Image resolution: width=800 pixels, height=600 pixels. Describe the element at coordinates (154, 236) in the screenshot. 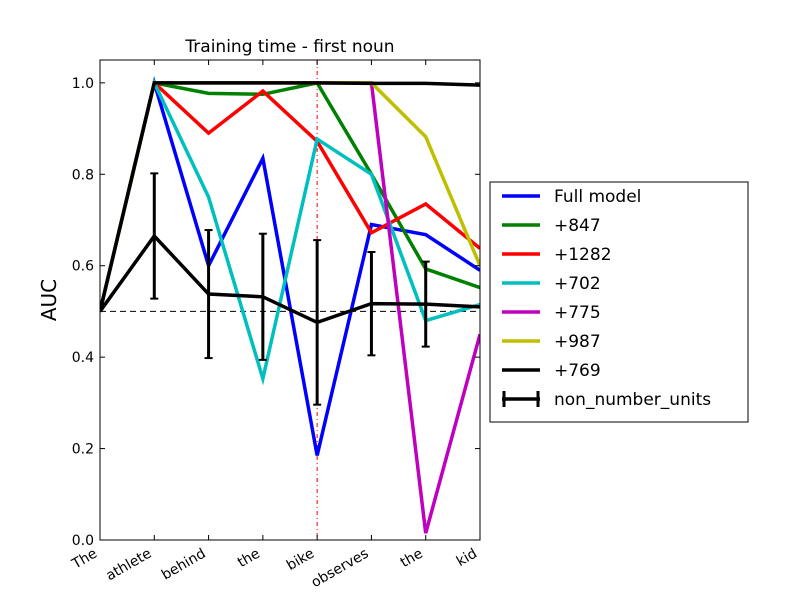

I see `error-bar-athlete` at that location.